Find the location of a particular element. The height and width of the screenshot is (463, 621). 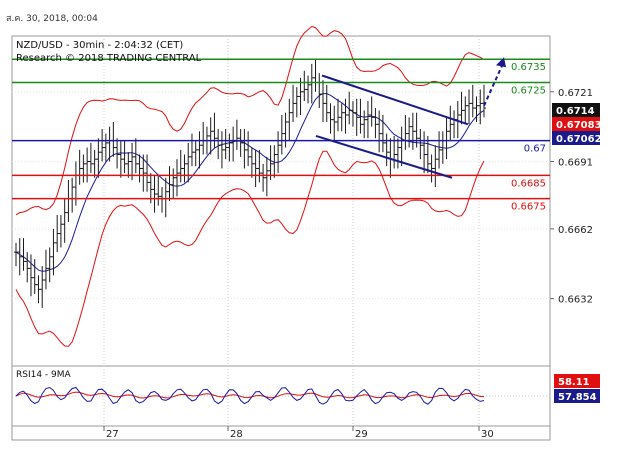

chart-subtitle: Research © 2018 TRADING CENTRAL is located at coordinates (109, 58).